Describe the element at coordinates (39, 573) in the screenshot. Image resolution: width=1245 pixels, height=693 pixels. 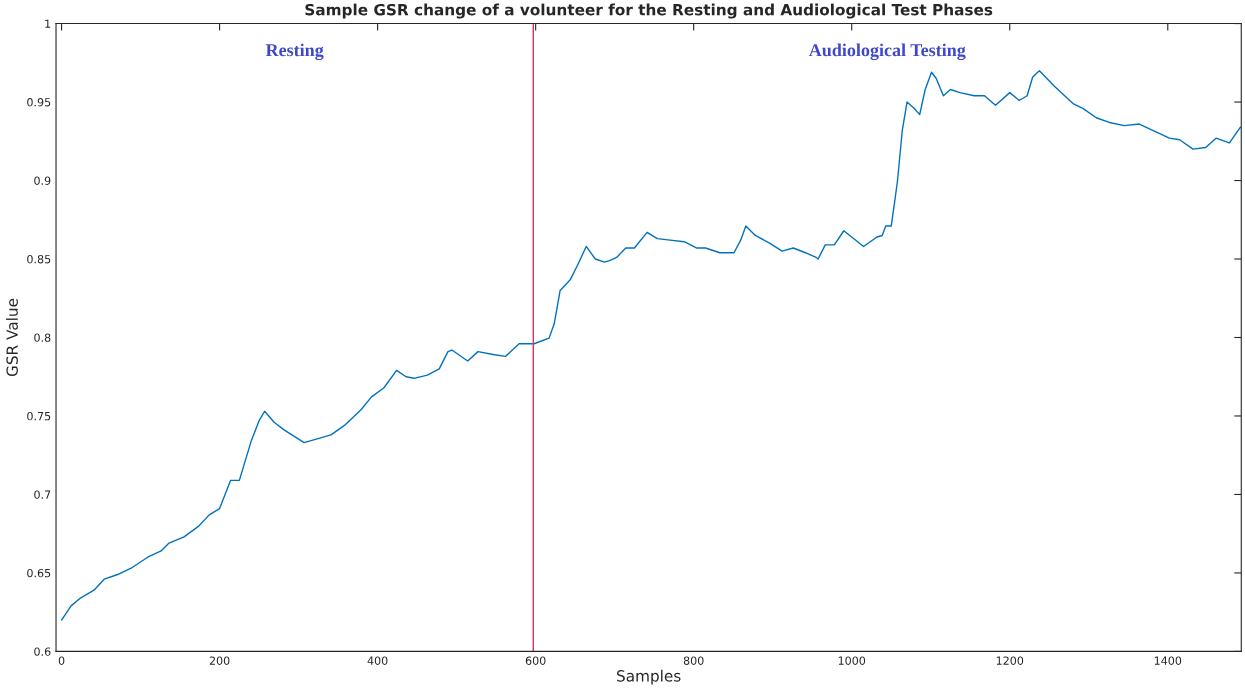
I see `y-tick-label: 0.65` at that location.